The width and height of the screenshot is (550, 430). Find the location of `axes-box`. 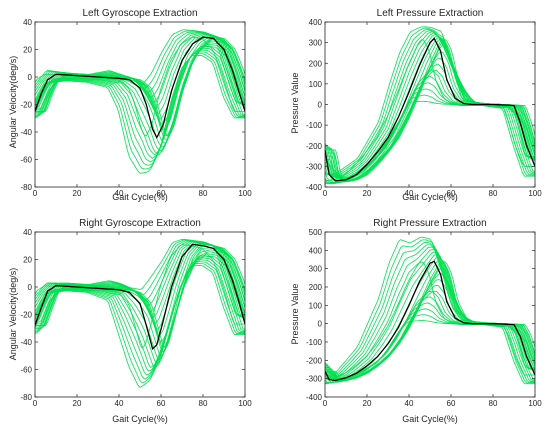

axes-box is located at coordinates (430, 314).